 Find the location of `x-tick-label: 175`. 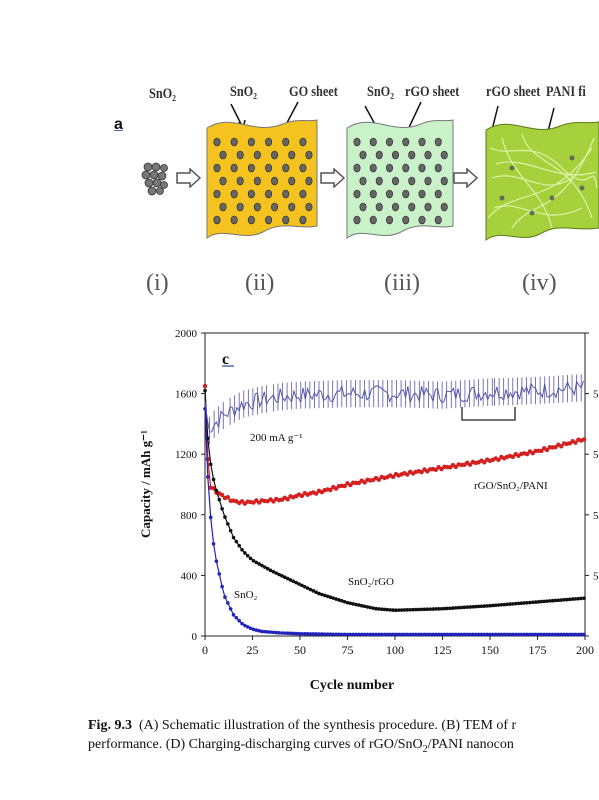

x-tick-label: 175 is located at coordinates (538, 650).